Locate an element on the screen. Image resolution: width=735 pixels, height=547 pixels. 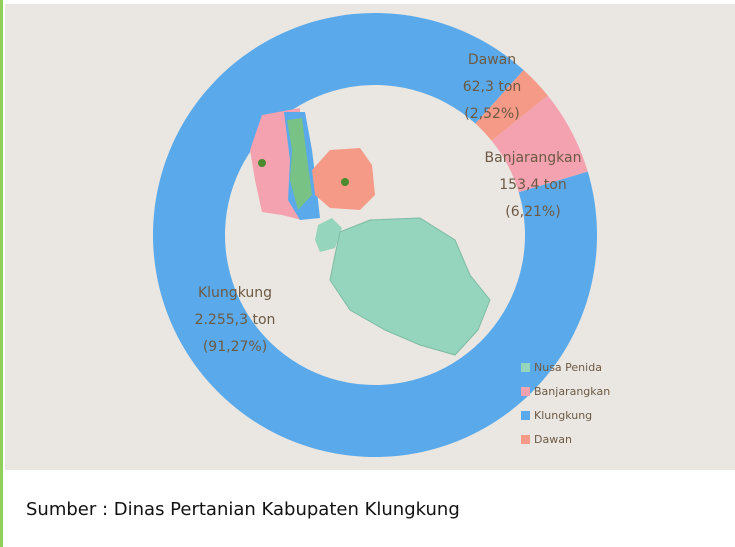
legend-label: Banjarangkan is located at coordinates (572, 391).